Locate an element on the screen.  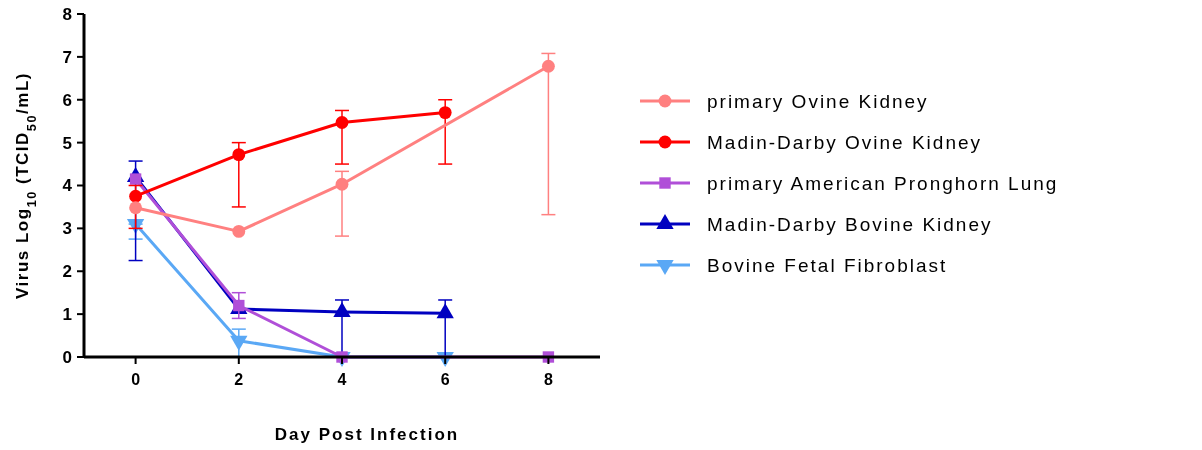
legend-label: Madin-Darby Bovine Kidney is located at coordinates (850, 224).